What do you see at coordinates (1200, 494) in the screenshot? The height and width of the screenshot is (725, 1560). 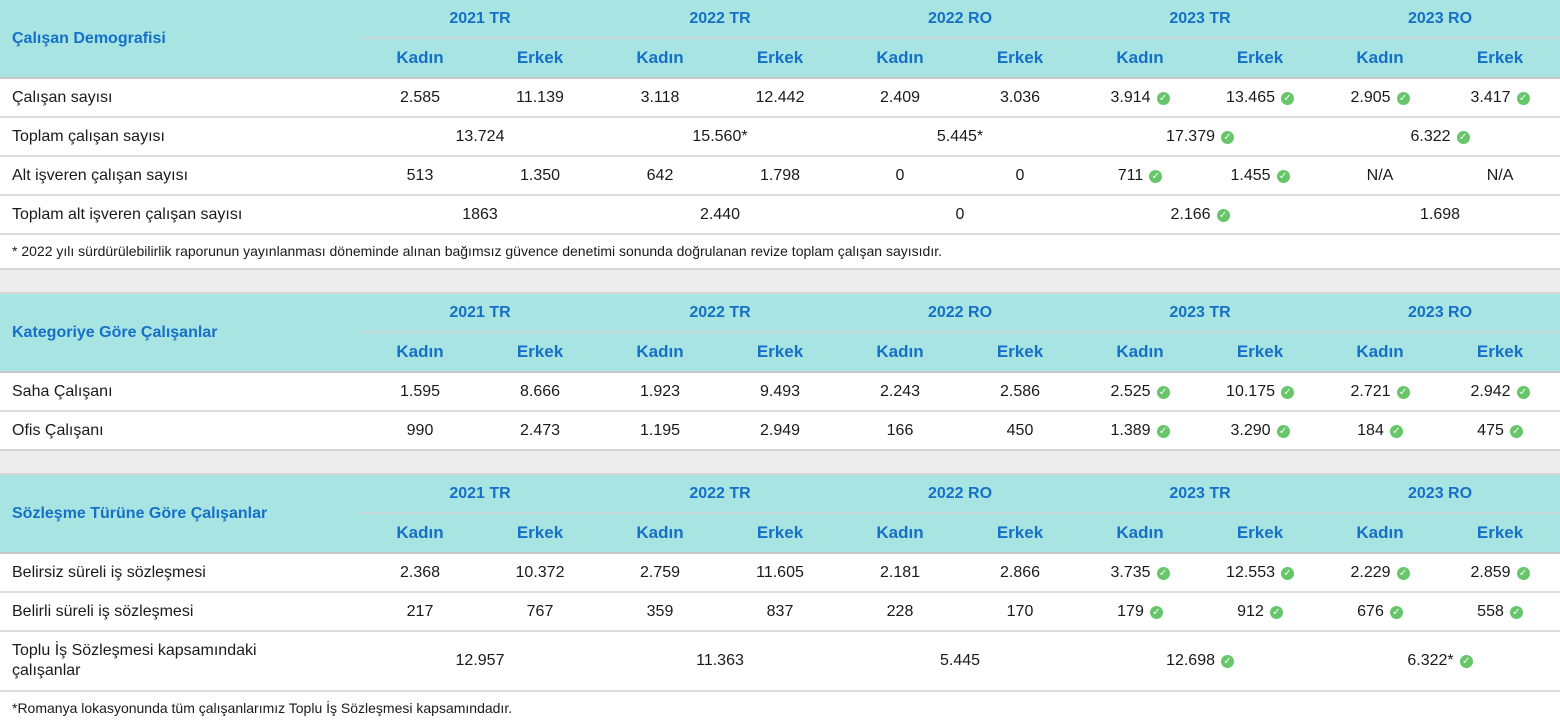 I see `year-header: 2023 TR` at bounding box center [1200, 494].